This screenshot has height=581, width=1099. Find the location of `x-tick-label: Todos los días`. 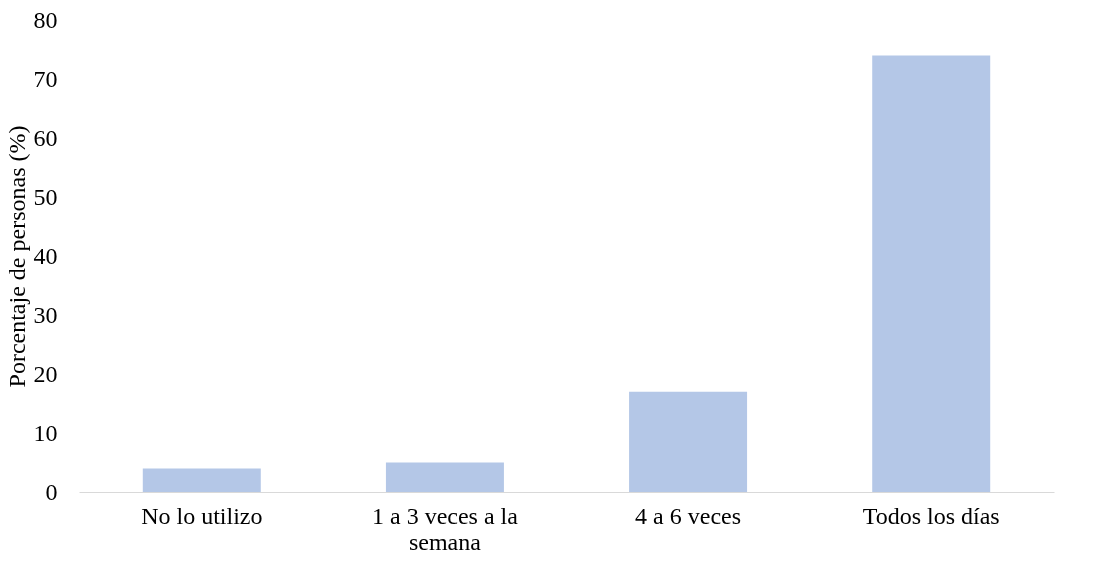

x-tick-label: Todos los días is located at coordinates (931, 515).